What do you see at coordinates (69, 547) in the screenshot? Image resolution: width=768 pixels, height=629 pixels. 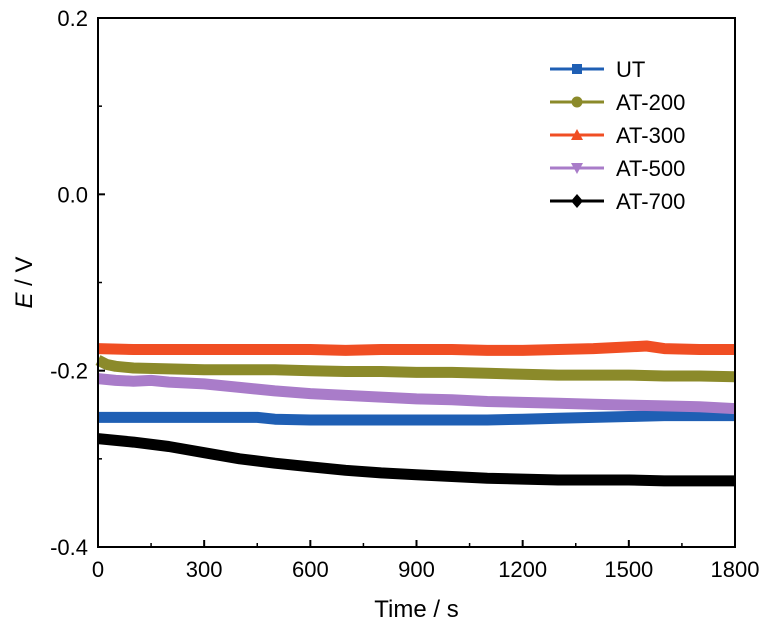 I see `y-tick-label: -0.4` at bounding box center [69, 547].